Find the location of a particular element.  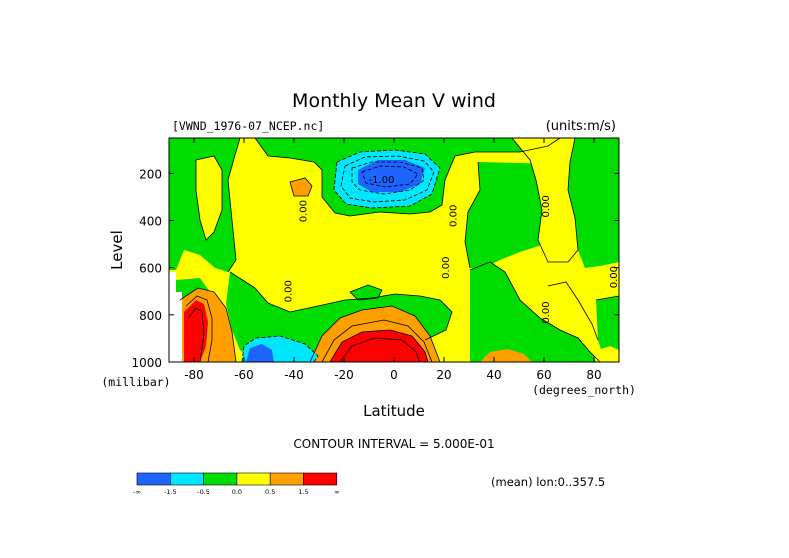

fill-green-south-right is located at coordinates (535, 312).